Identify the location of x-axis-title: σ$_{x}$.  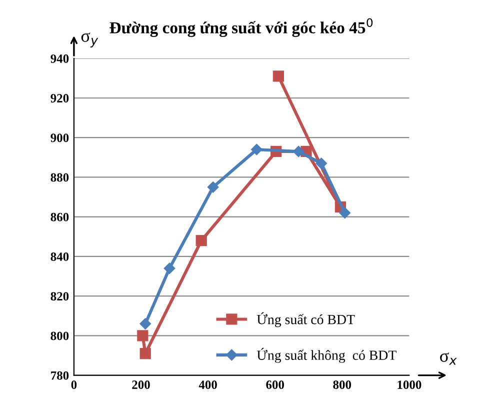
(448, 358).